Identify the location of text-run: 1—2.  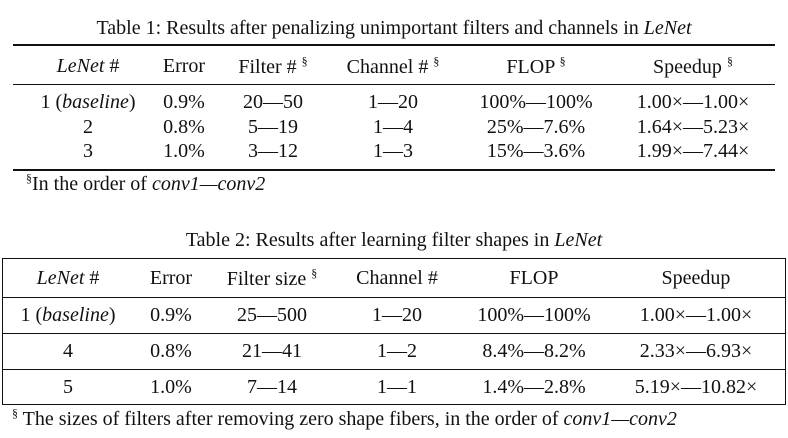
(397, 351).